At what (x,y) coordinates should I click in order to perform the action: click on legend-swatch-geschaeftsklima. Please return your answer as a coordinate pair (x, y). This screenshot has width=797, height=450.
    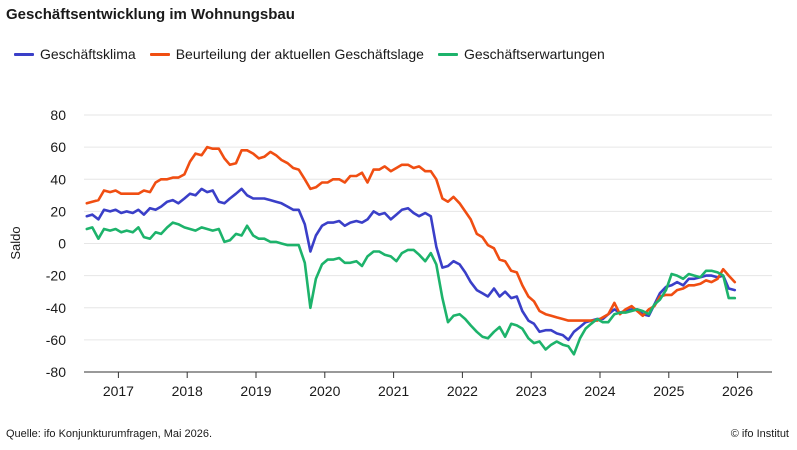
    Looking at the image, I should click on (24, 54).